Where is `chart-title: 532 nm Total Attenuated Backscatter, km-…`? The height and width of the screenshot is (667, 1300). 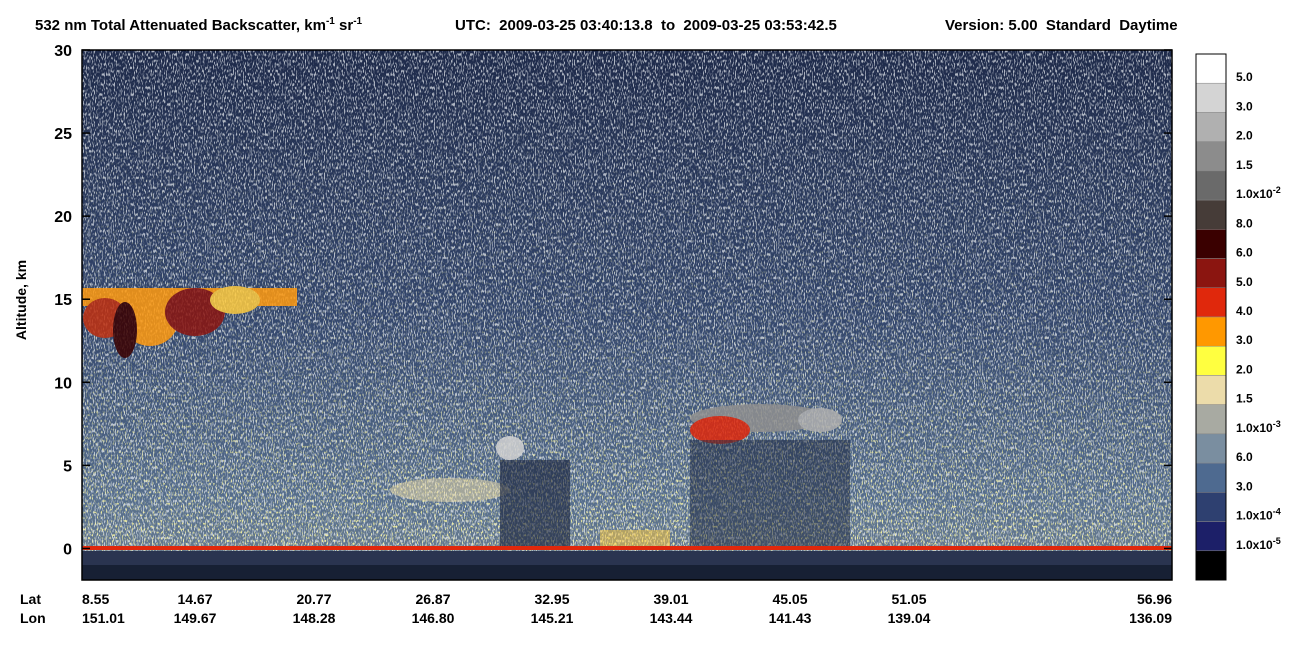 chart-title: 532 nm Total Attenuated Backscatter, km-… is located at coordinates (199, 25).